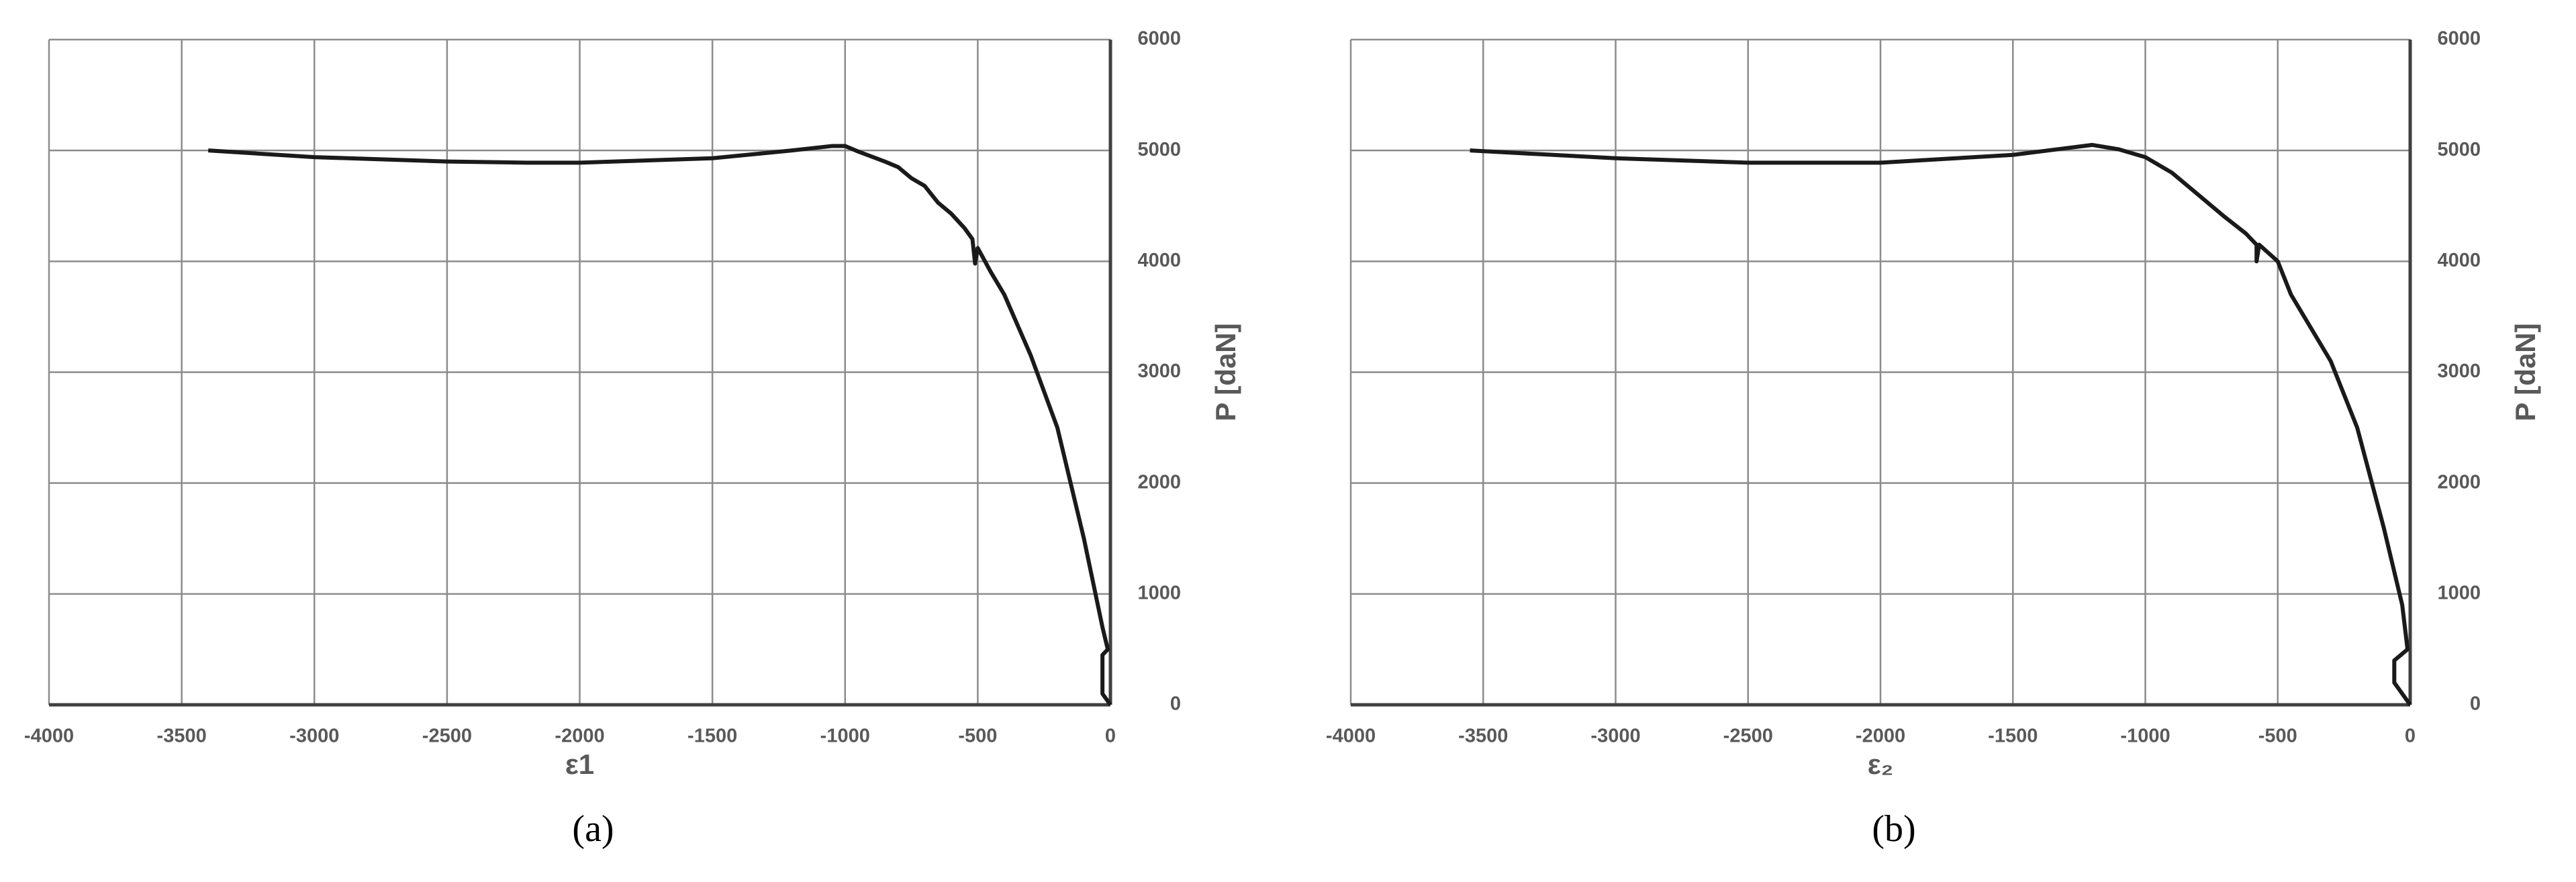  What do you see at coordinates (593, 829) in the screenshot?
I see `caption: (a)` at bounding box center [593, 829].